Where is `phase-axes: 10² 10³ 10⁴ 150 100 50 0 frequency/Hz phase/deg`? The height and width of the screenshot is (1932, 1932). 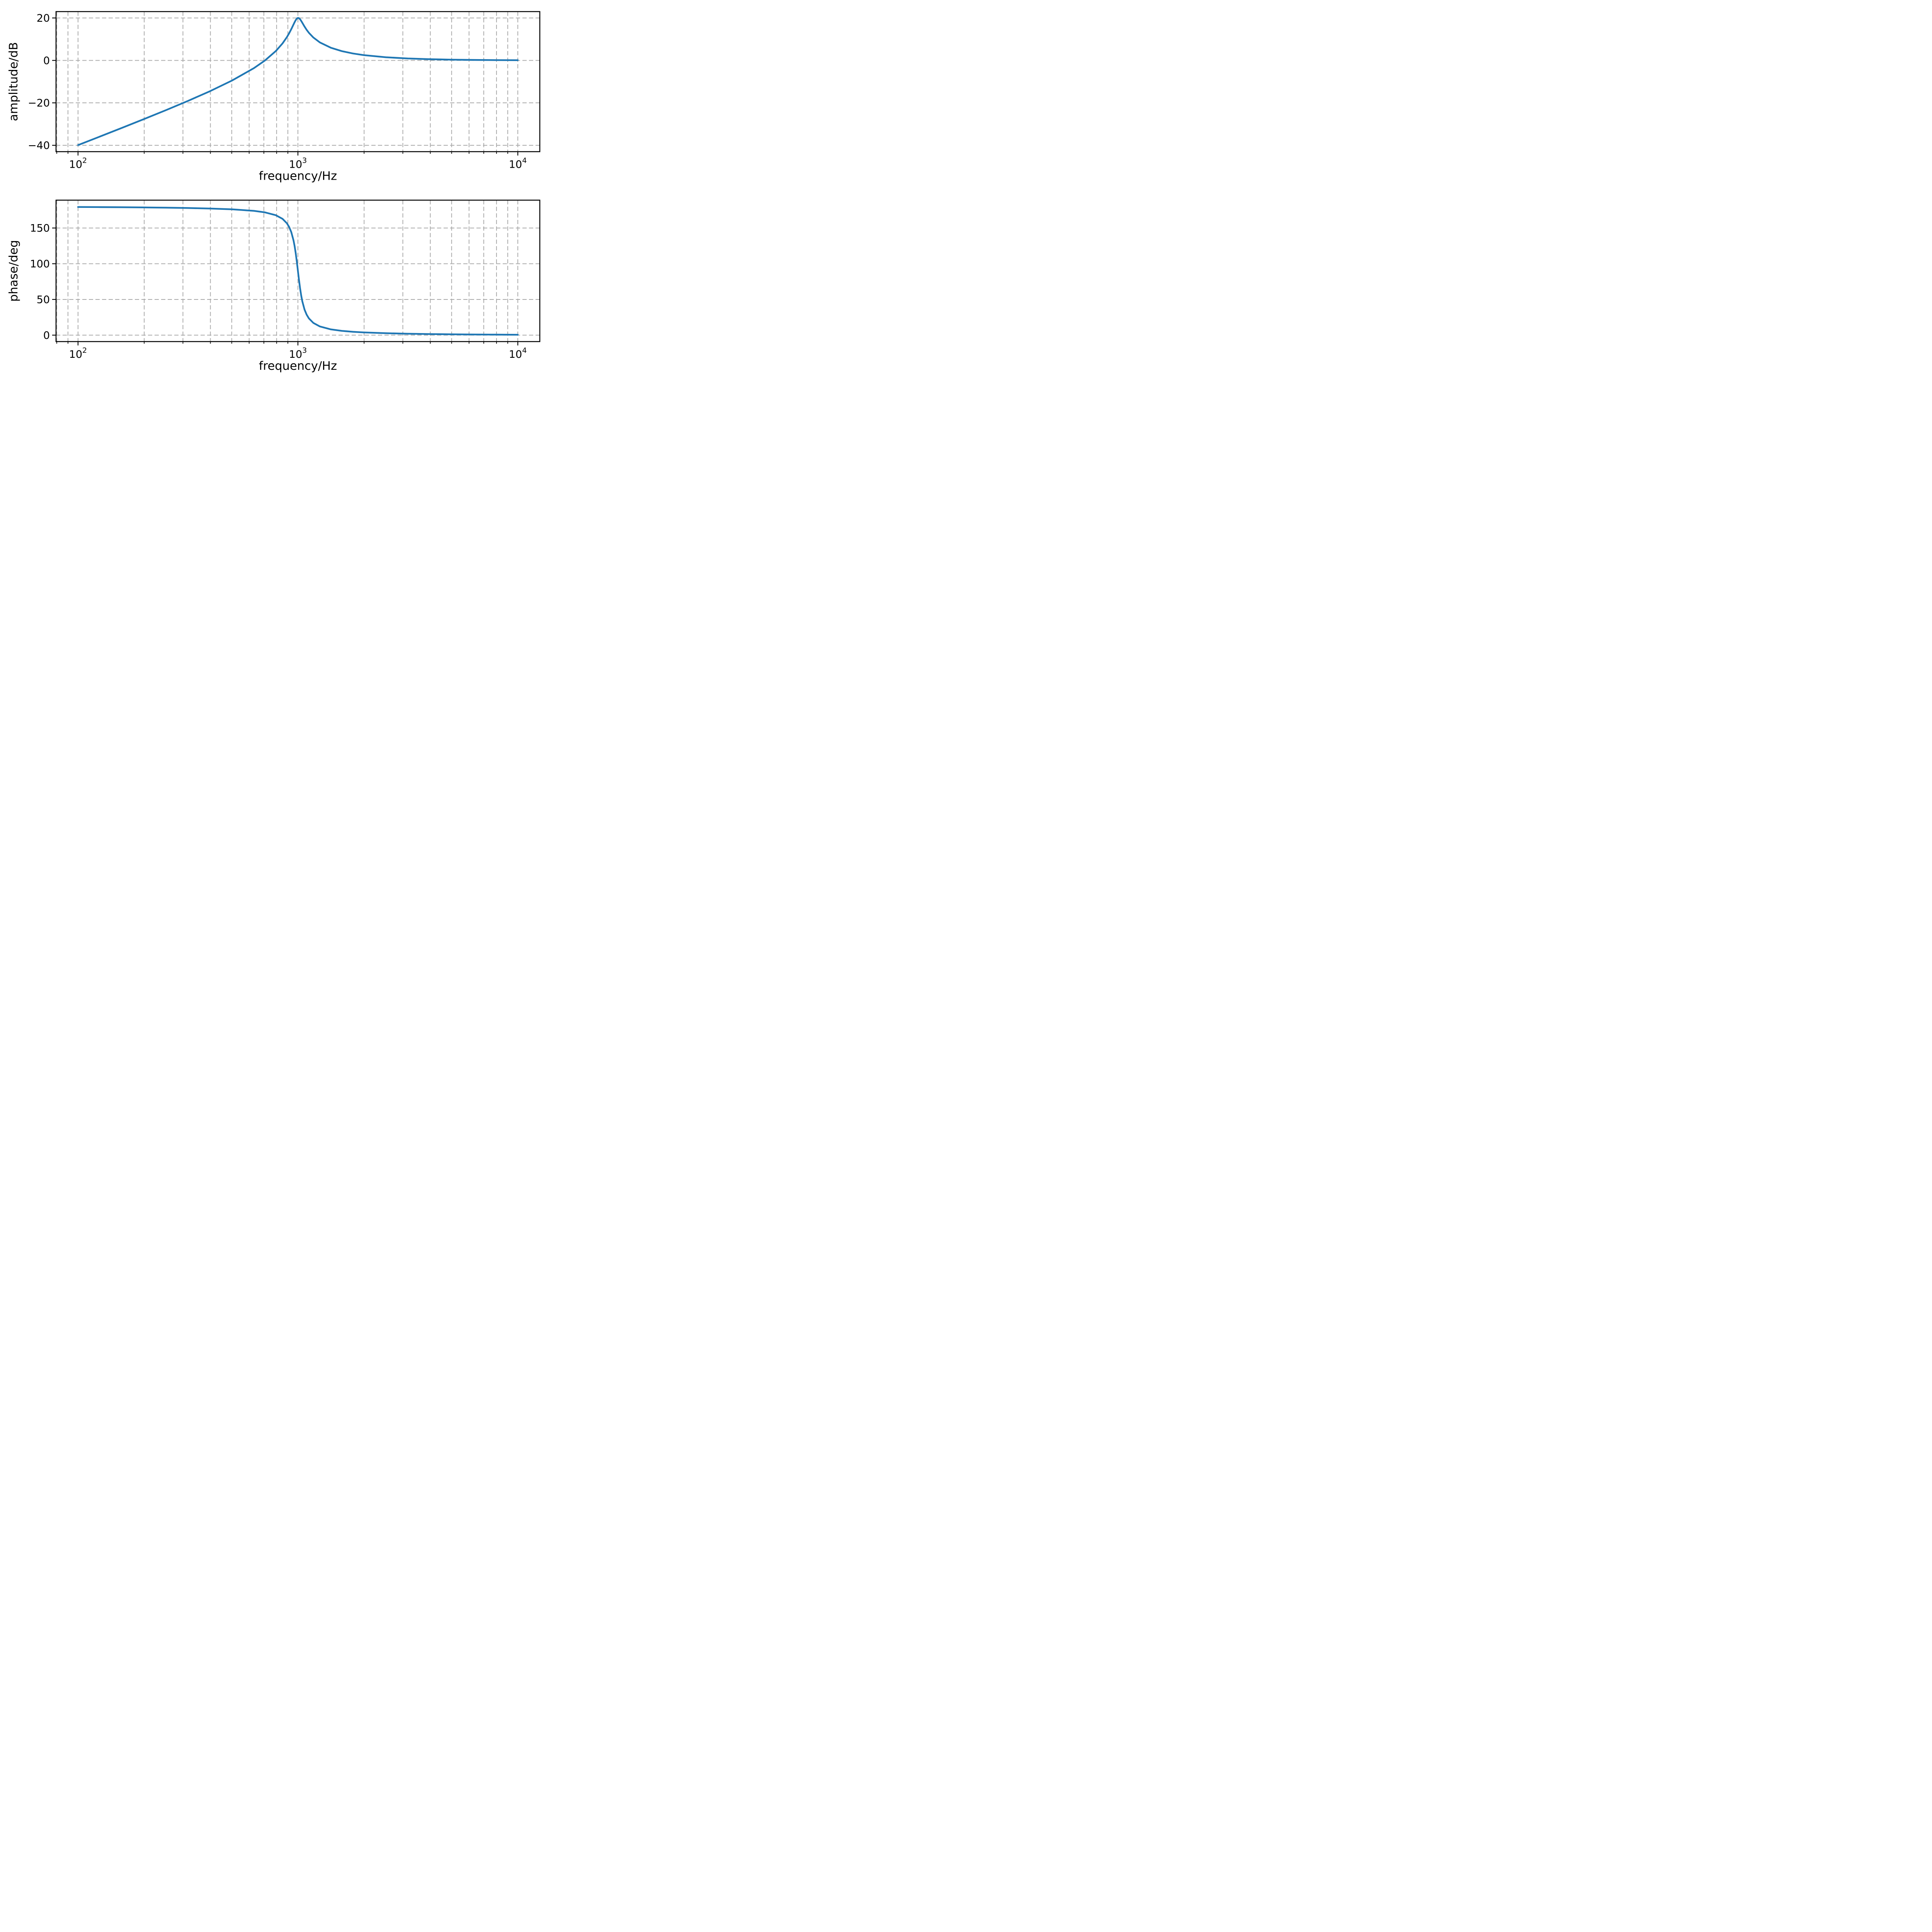 phase-axes: 10² 10³ 10⁴ 150 100 50 0 frequency/Hz phase/deg is located at coordinates (274, 286).